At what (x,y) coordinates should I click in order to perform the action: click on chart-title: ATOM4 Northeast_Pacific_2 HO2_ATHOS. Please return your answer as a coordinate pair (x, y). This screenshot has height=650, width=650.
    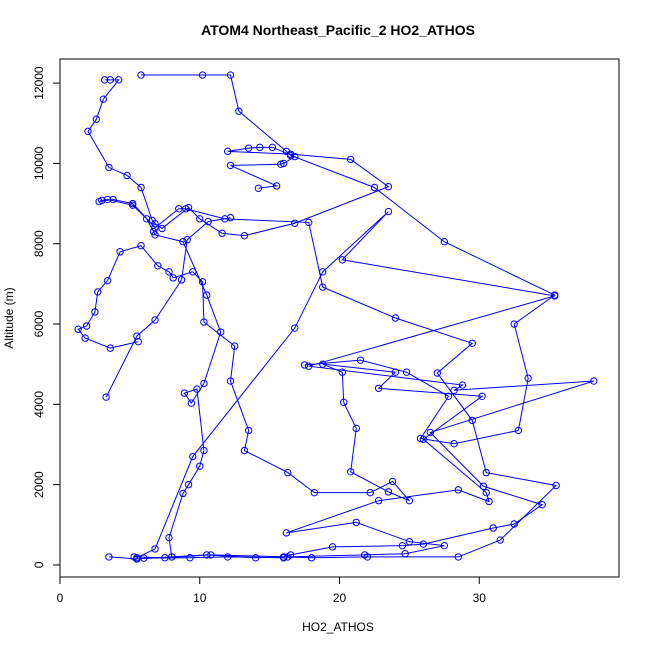
    Looking at the image, I should click on (338, 30).